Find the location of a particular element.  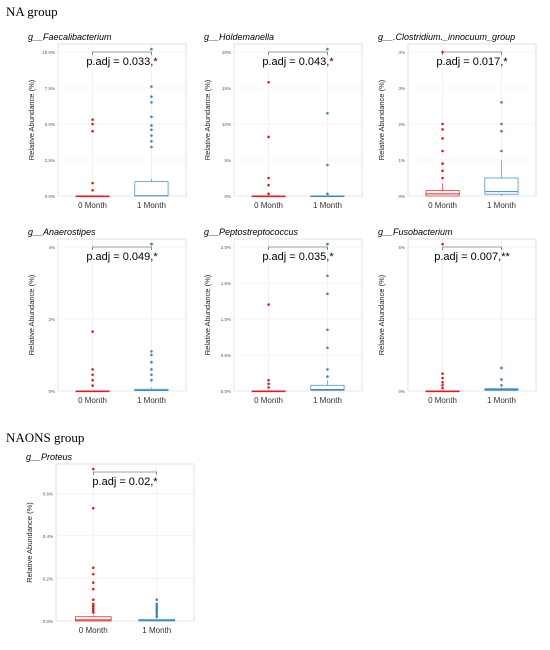

chart-title: g__Peptostreptococcus is located at coordinates (251, 232).